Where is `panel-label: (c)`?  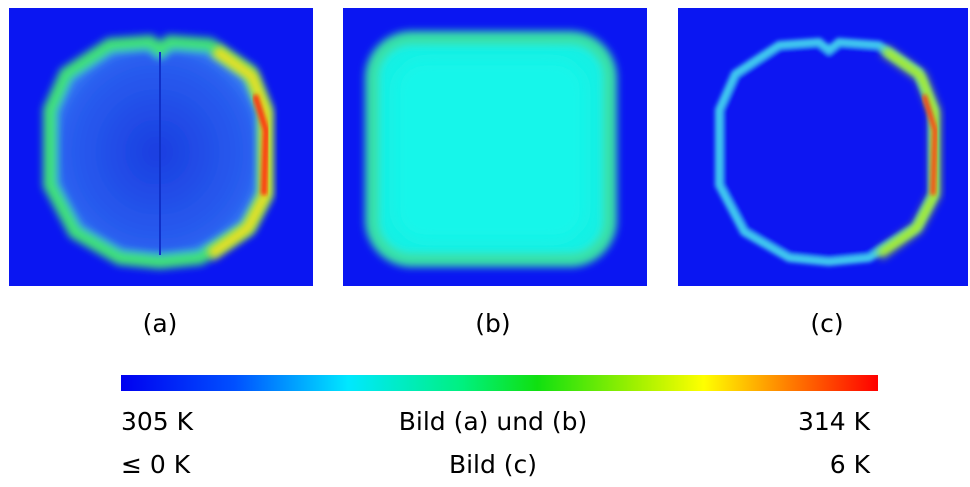 panel-label: (c) is located at coordinates (826, 323).